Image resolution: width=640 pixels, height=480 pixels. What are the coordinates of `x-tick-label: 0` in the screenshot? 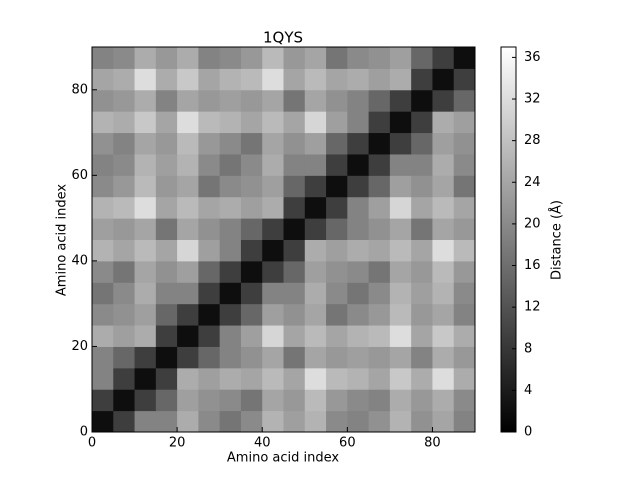 It's located at (92, 443).